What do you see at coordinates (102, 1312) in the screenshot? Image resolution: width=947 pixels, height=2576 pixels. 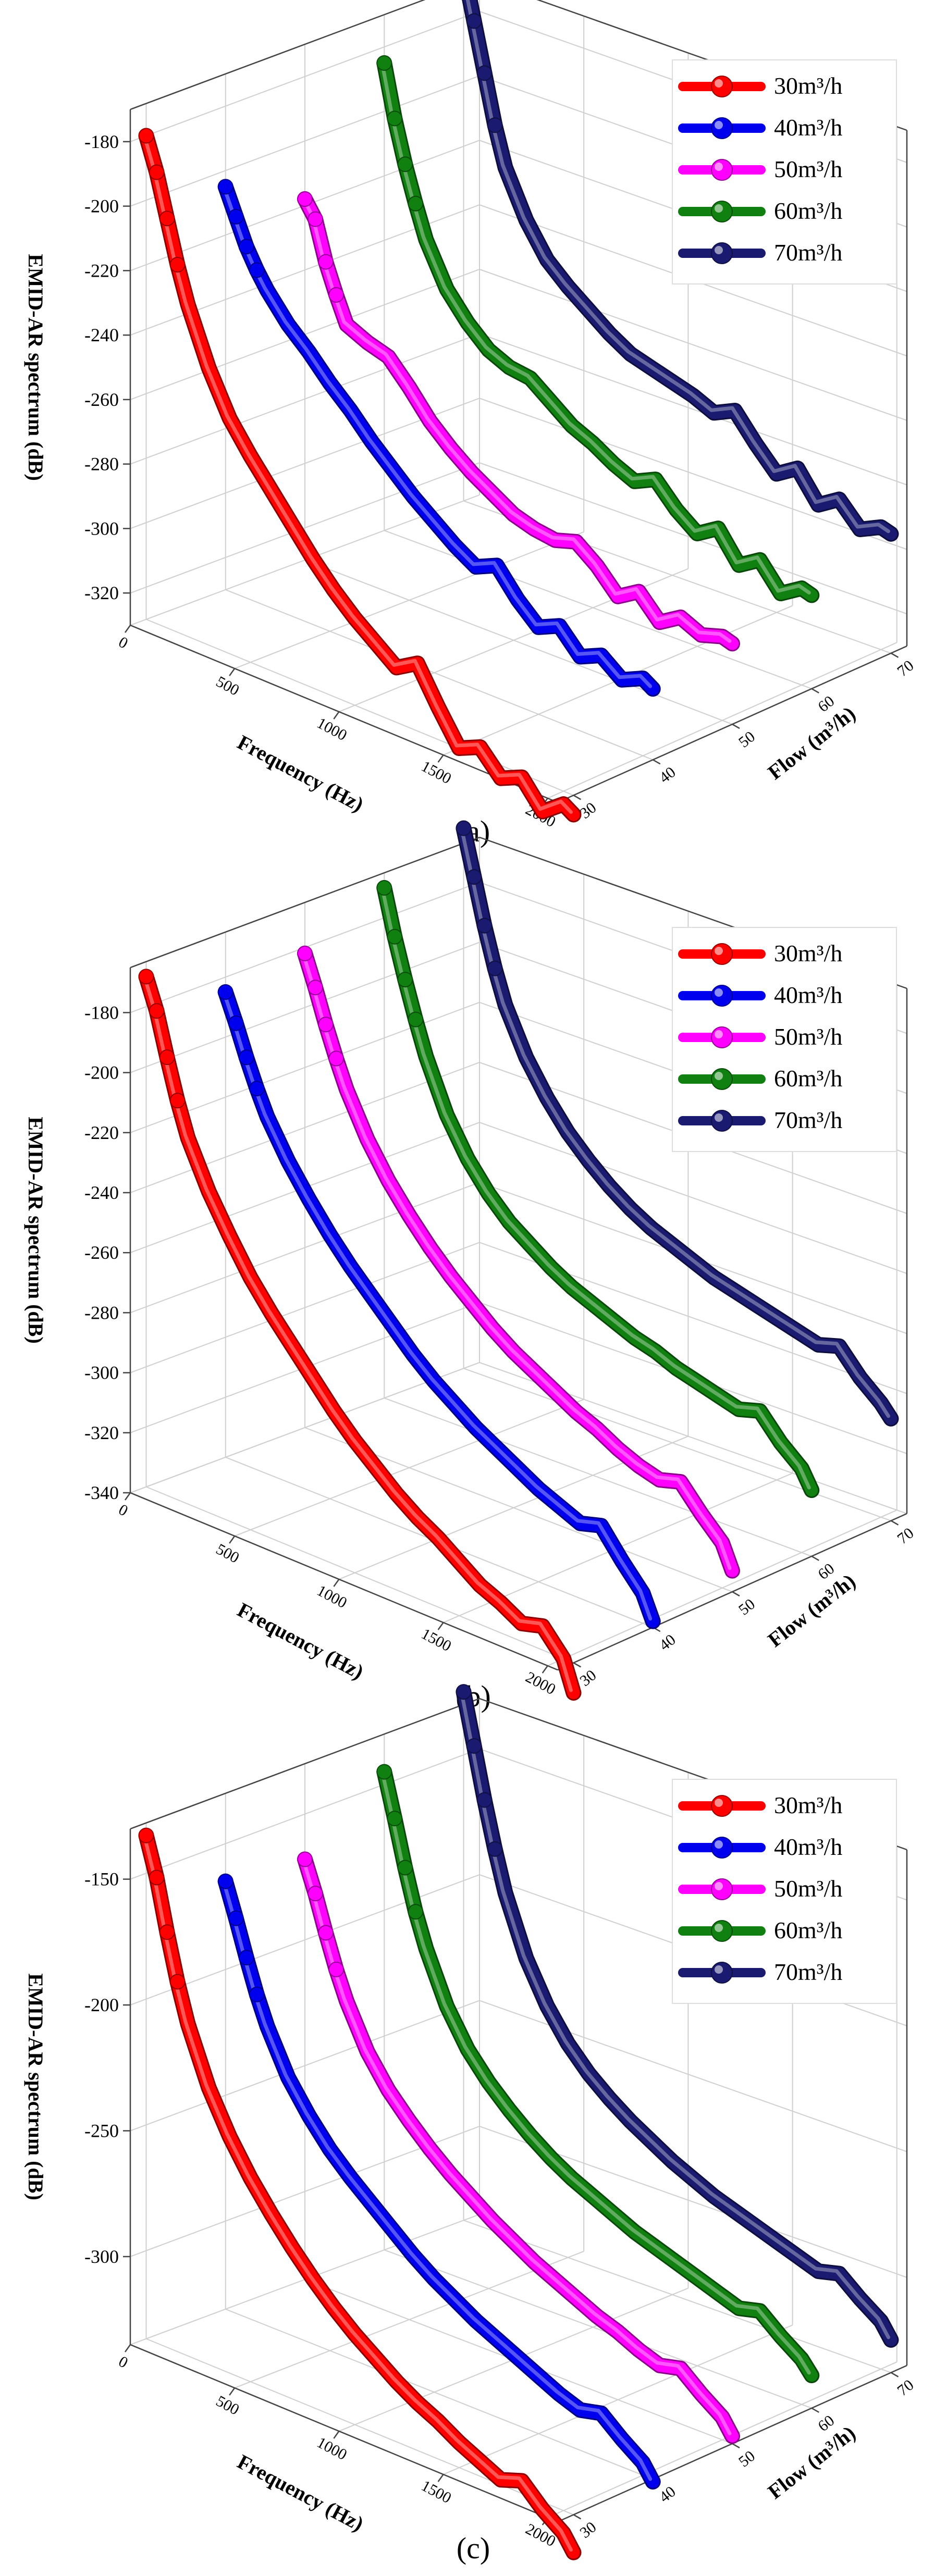 I see `z-tick-label: -280` at bounding box center [102, 1312].